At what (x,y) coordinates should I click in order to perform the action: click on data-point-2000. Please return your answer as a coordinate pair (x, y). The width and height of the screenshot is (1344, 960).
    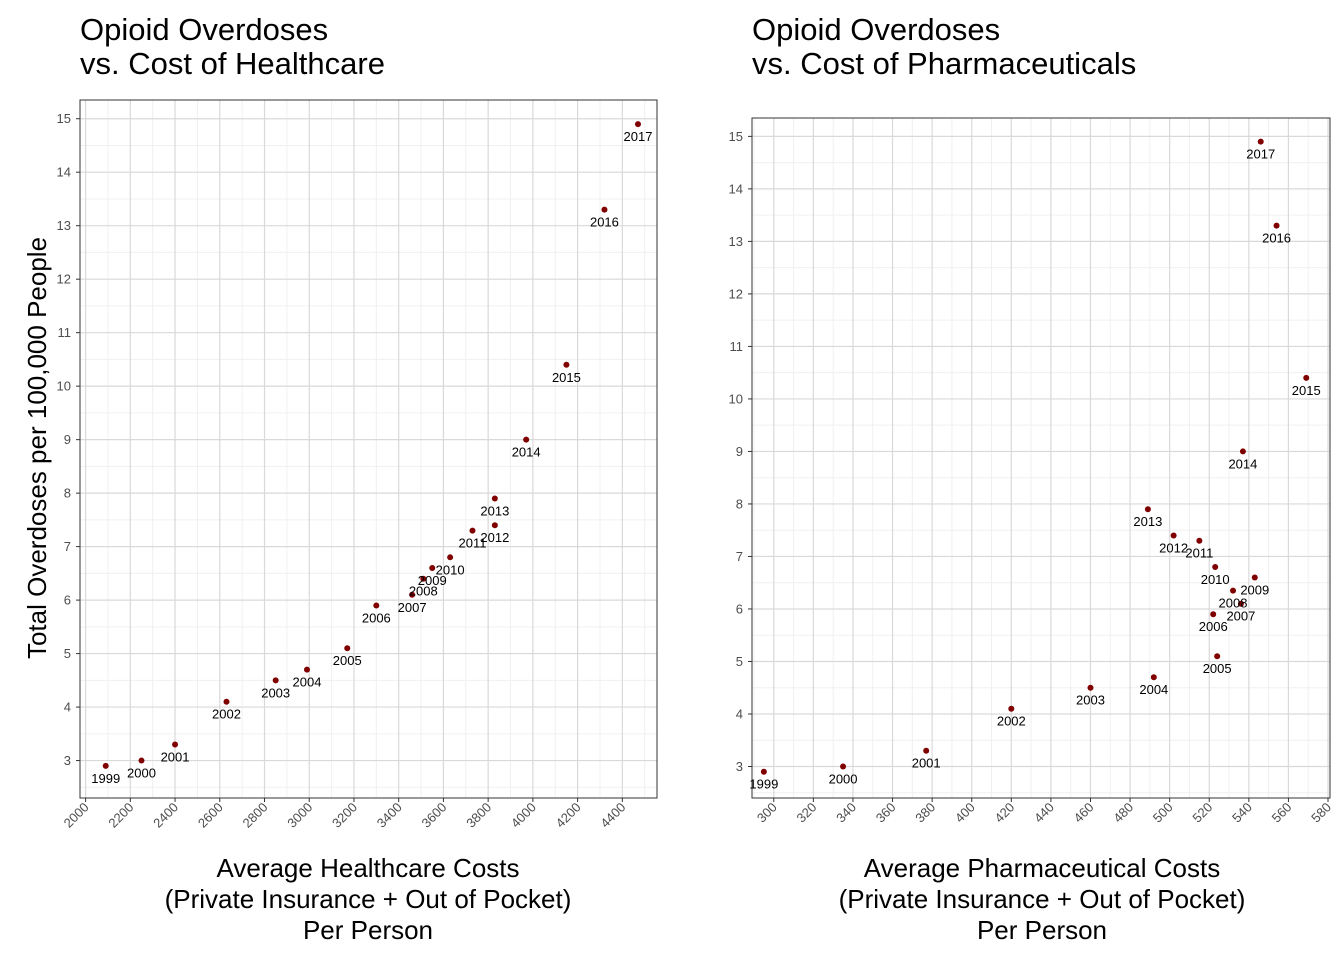
    Looking at the image, I should click on (141, 760).